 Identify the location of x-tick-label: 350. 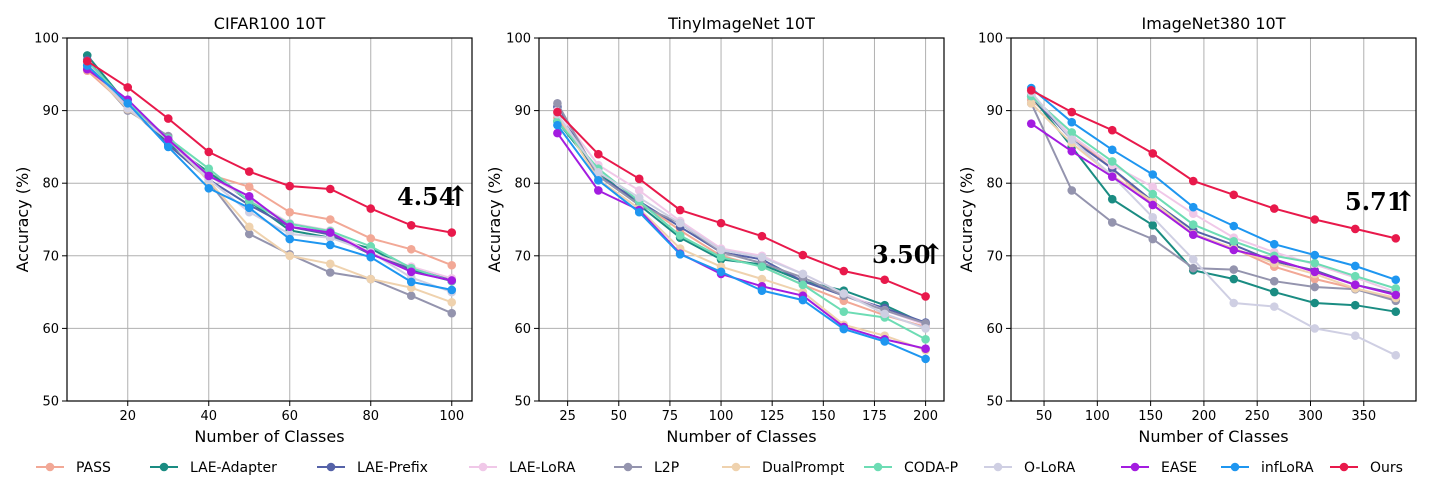
(1363, 416).